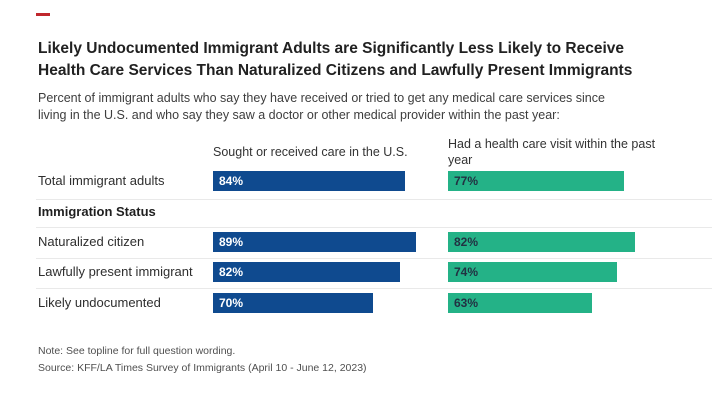 This screenshot has height=413, width=720. Describe the element at coordinates (231, 303) in the screenshot. I see `bar-value-label: 70%` at that location.